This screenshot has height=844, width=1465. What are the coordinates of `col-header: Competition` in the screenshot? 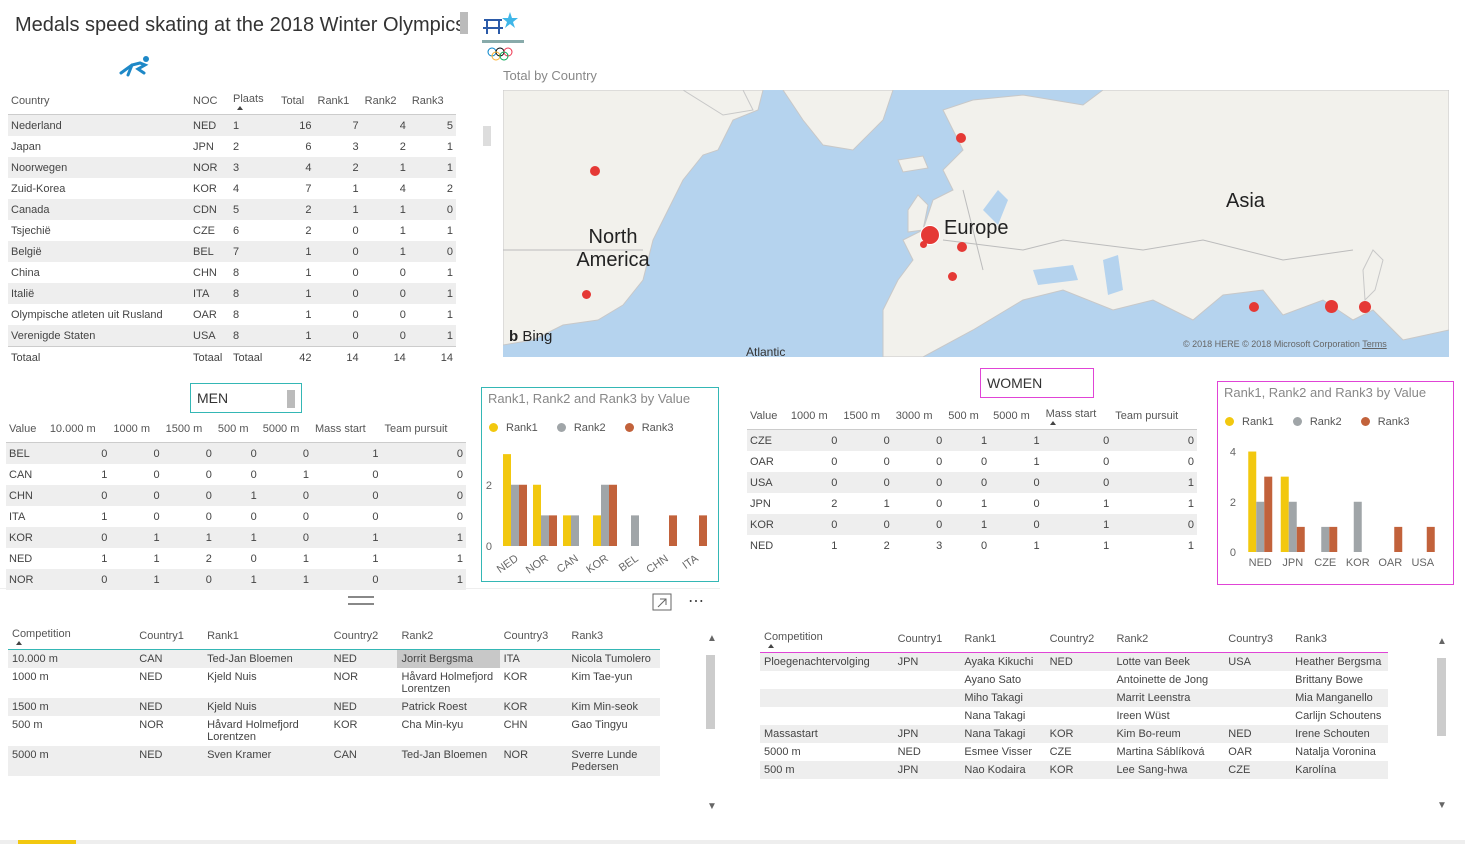 It's located at (827, 639).